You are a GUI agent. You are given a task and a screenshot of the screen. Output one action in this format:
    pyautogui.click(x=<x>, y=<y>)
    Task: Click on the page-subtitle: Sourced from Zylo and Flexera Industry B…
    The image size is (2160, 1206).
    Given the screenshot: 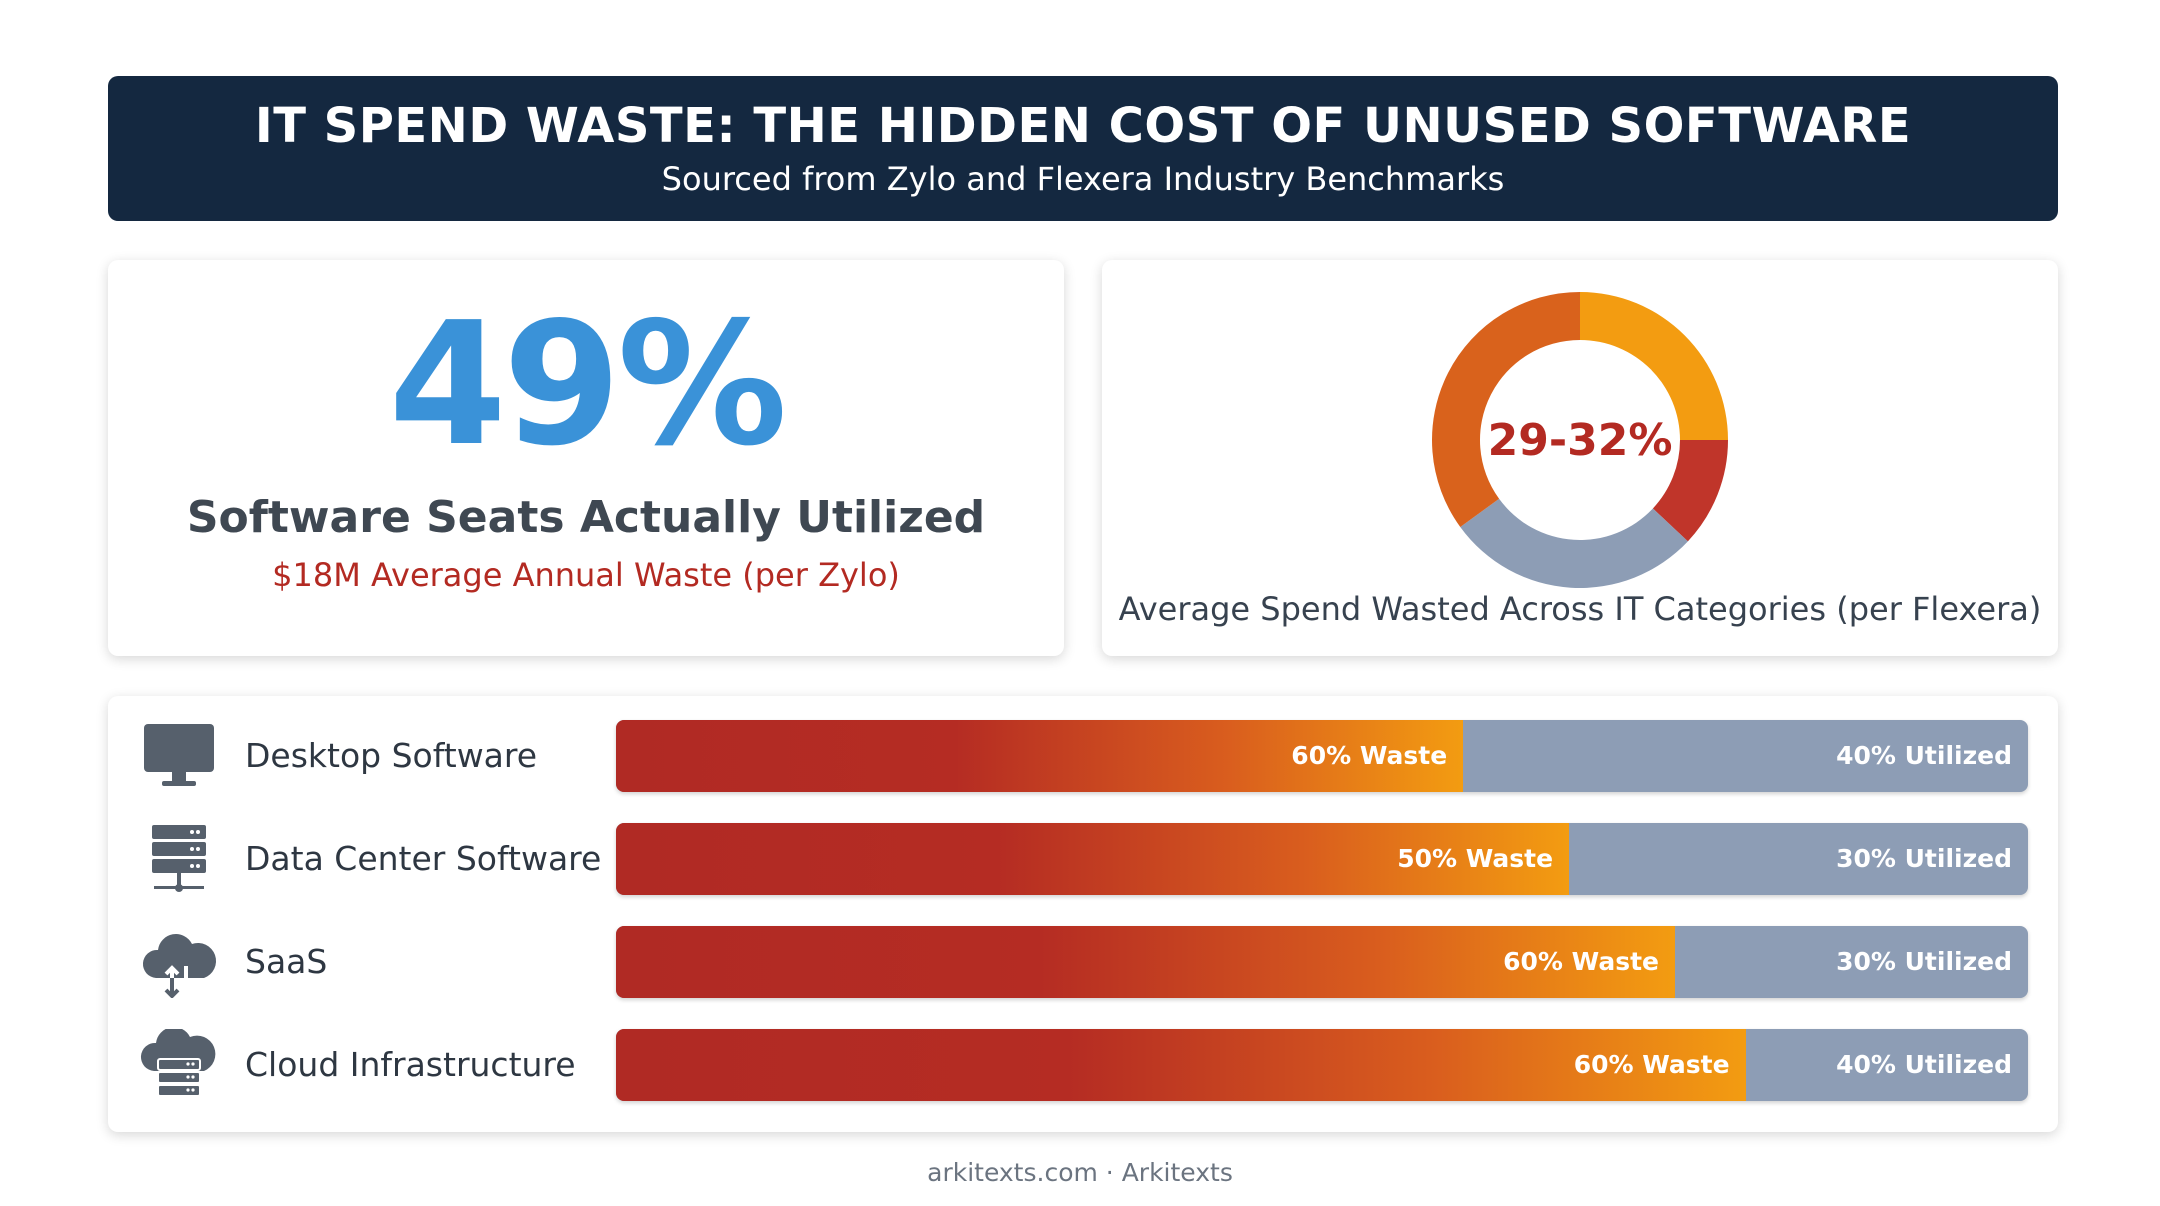 What is the action you would take?
    pyautogui.click(x=1083, y=179)
    